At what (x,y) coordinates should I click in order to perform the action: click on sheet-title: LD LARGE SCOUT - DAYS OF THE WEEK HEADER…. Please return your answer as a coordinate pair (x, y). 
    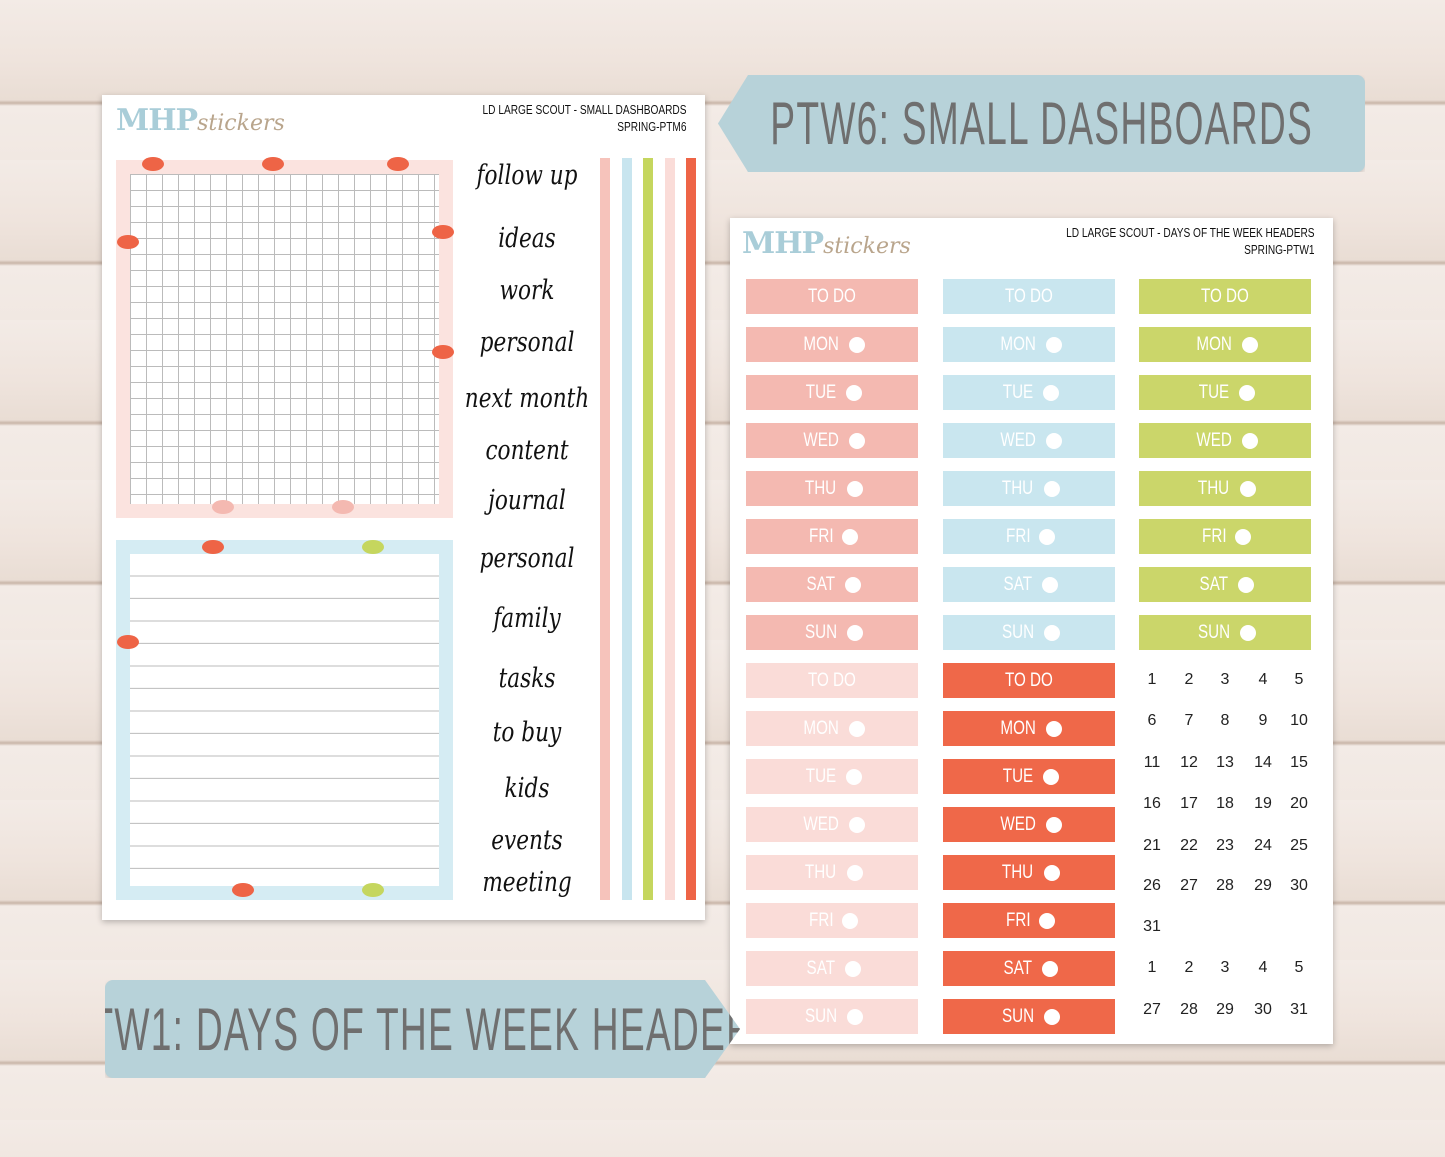
    Looking at the image, I should click on (1190, 241).